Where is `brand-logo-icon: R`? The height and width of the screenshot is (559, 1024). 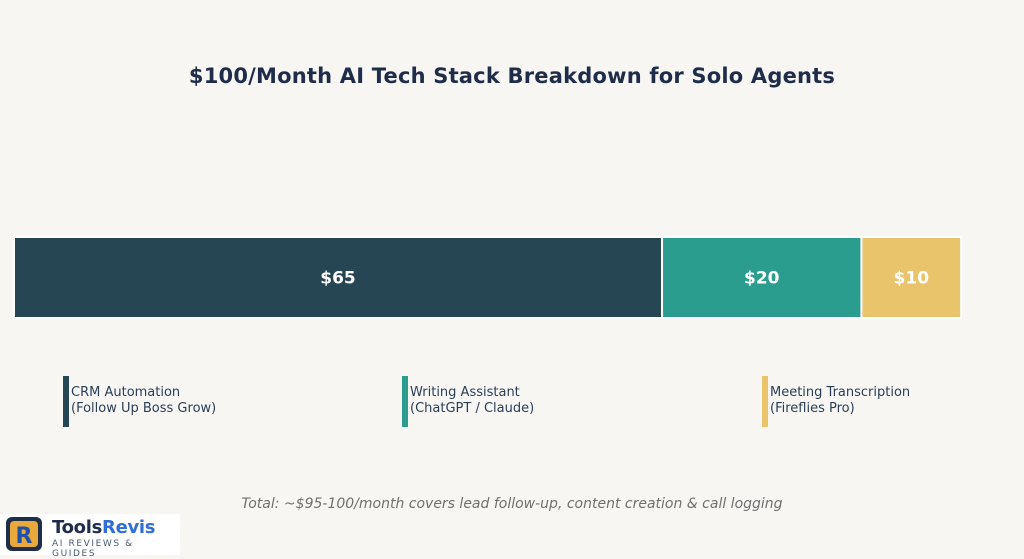 brand-logo-icon: R is located at coordinates (24, 534).